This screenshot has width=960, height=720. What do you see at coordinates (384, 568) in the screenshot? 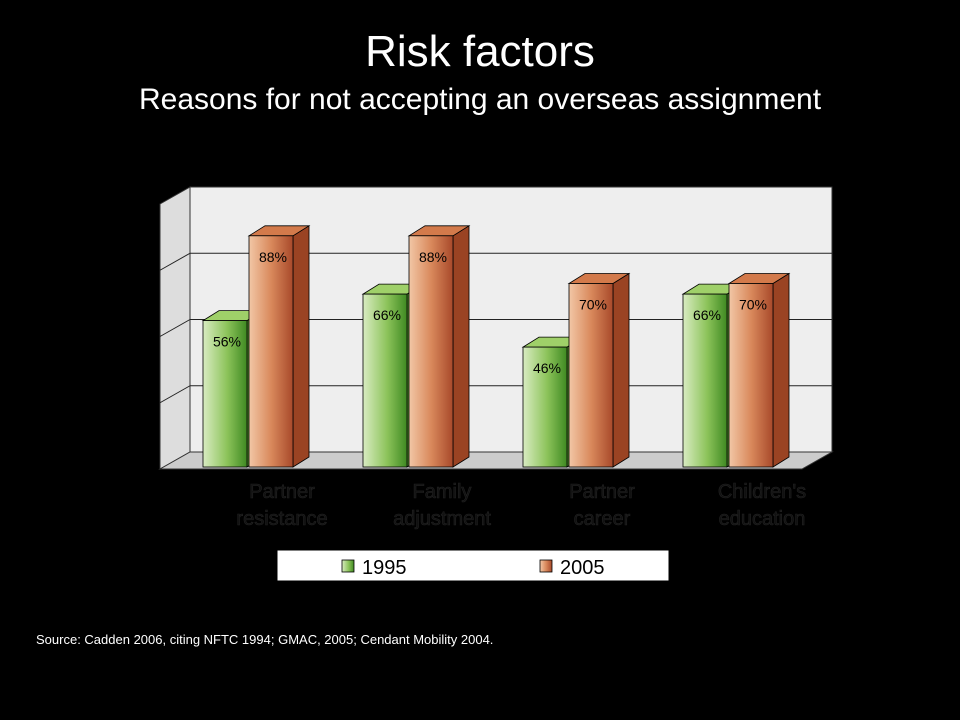
I see `legend-label-1995: 1995` at bounding box center [384, 568].